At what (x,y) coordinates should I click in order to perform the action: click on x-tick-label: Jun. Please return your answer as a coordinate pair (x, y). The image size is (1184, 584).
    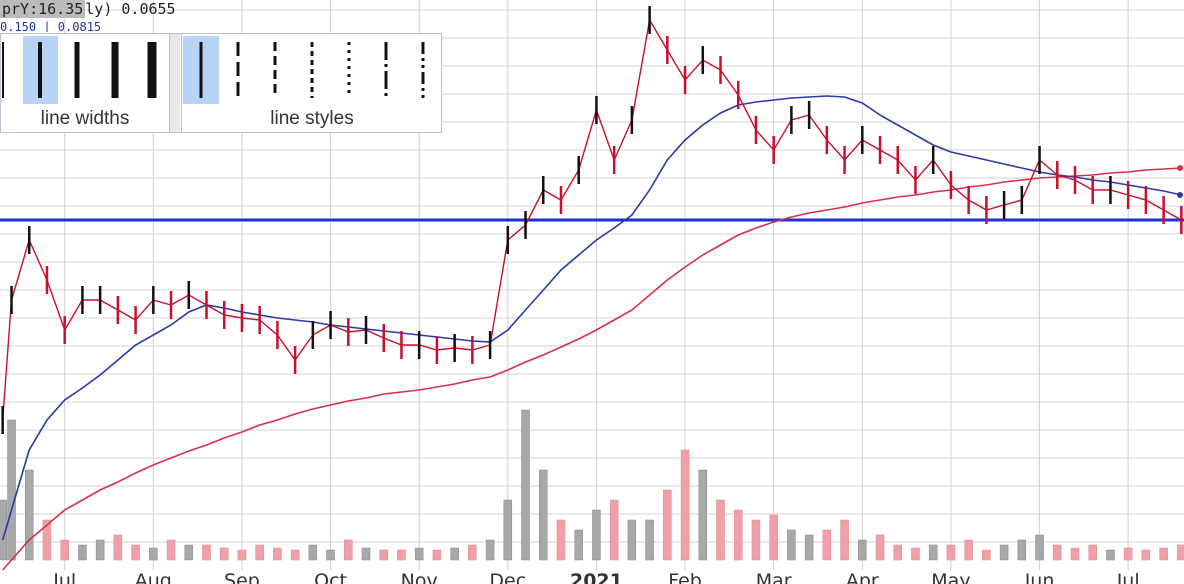
    Looking at the image, I should click on (1039, 577).